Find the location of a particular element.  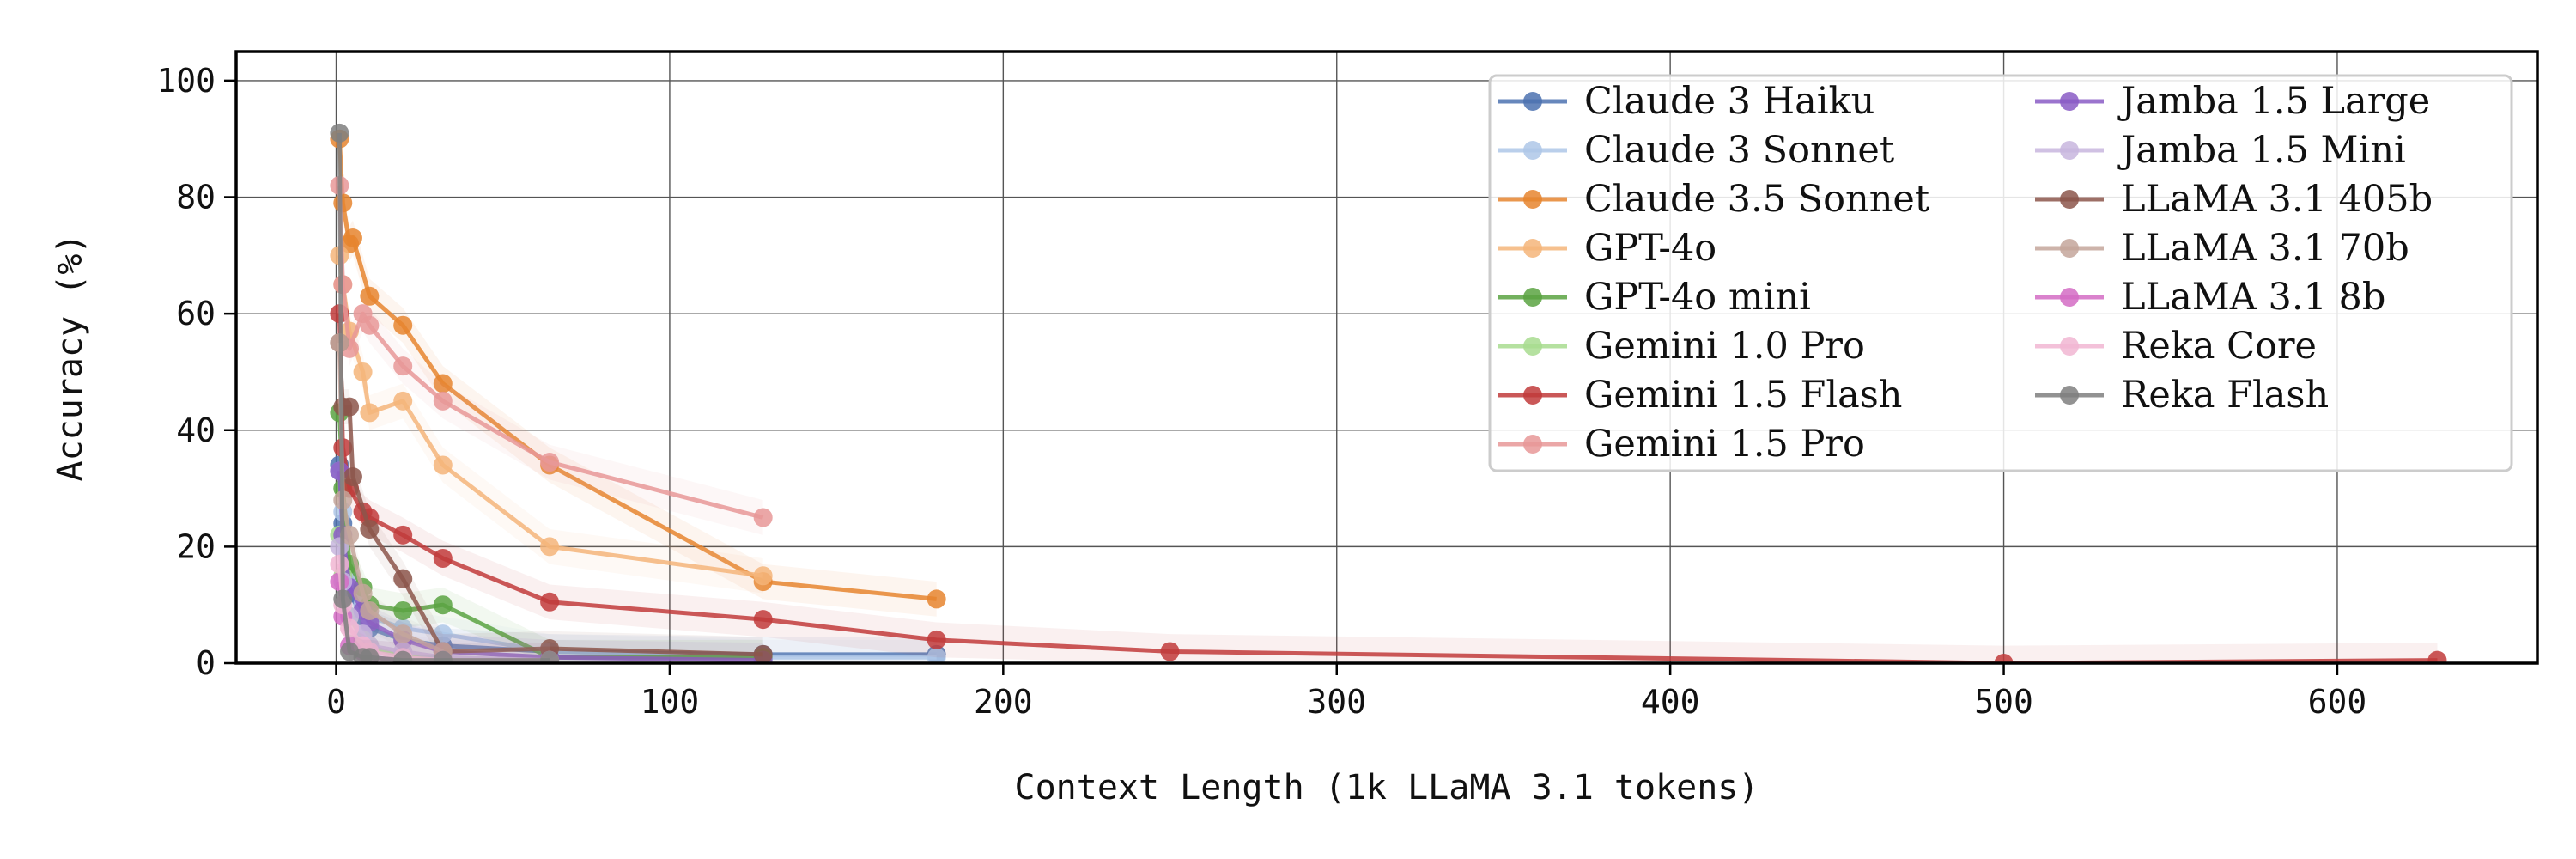

legend-label: Gemini 1.5 Flash is located at coordinates (1743, 395).